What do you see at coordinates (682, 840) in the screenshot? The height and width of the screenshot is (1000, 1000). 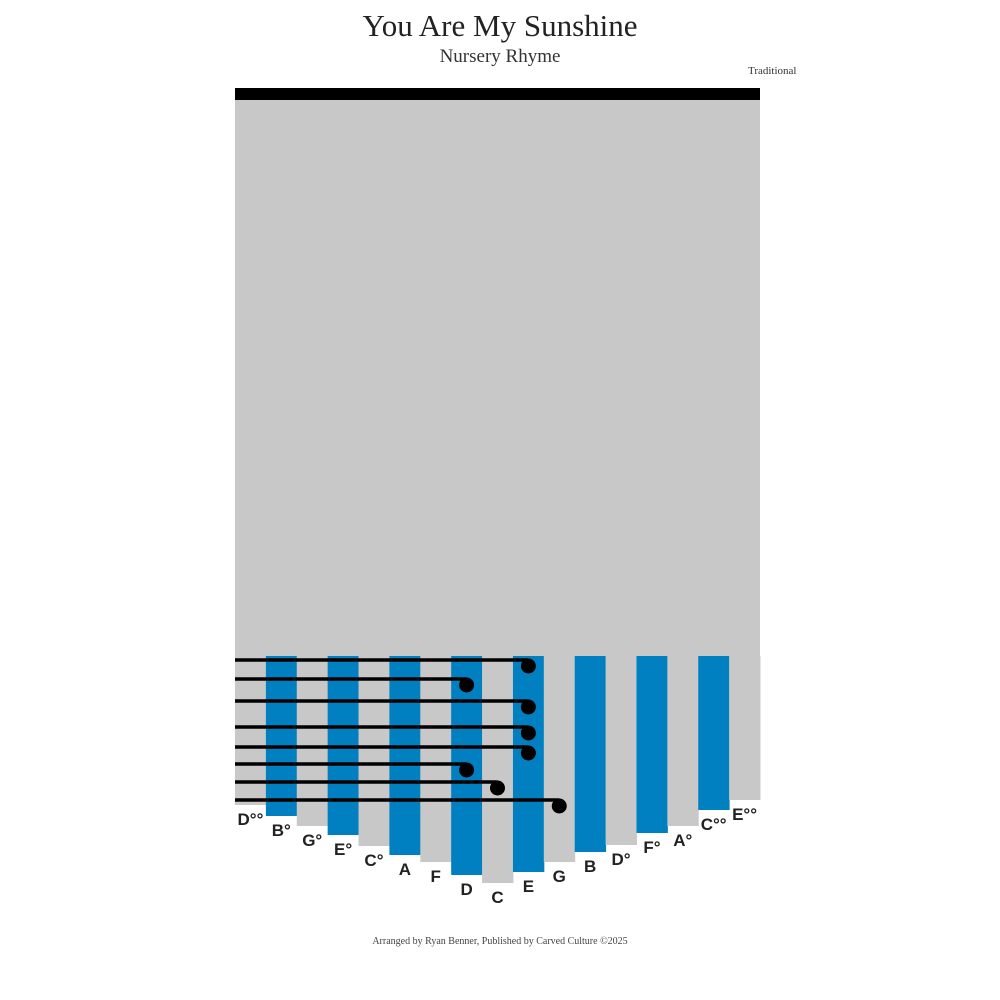 I see `tine-label: A°` at bounding box center [682, 840].